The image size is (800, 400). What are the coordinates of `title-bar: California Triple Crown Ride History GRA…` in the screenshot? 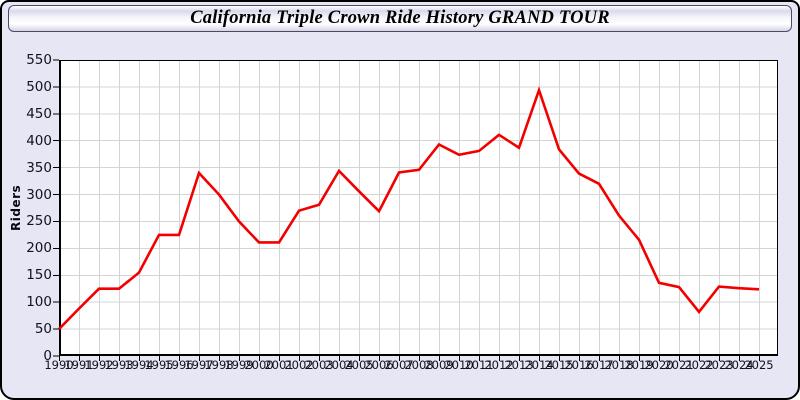 It's located at (400, 18).